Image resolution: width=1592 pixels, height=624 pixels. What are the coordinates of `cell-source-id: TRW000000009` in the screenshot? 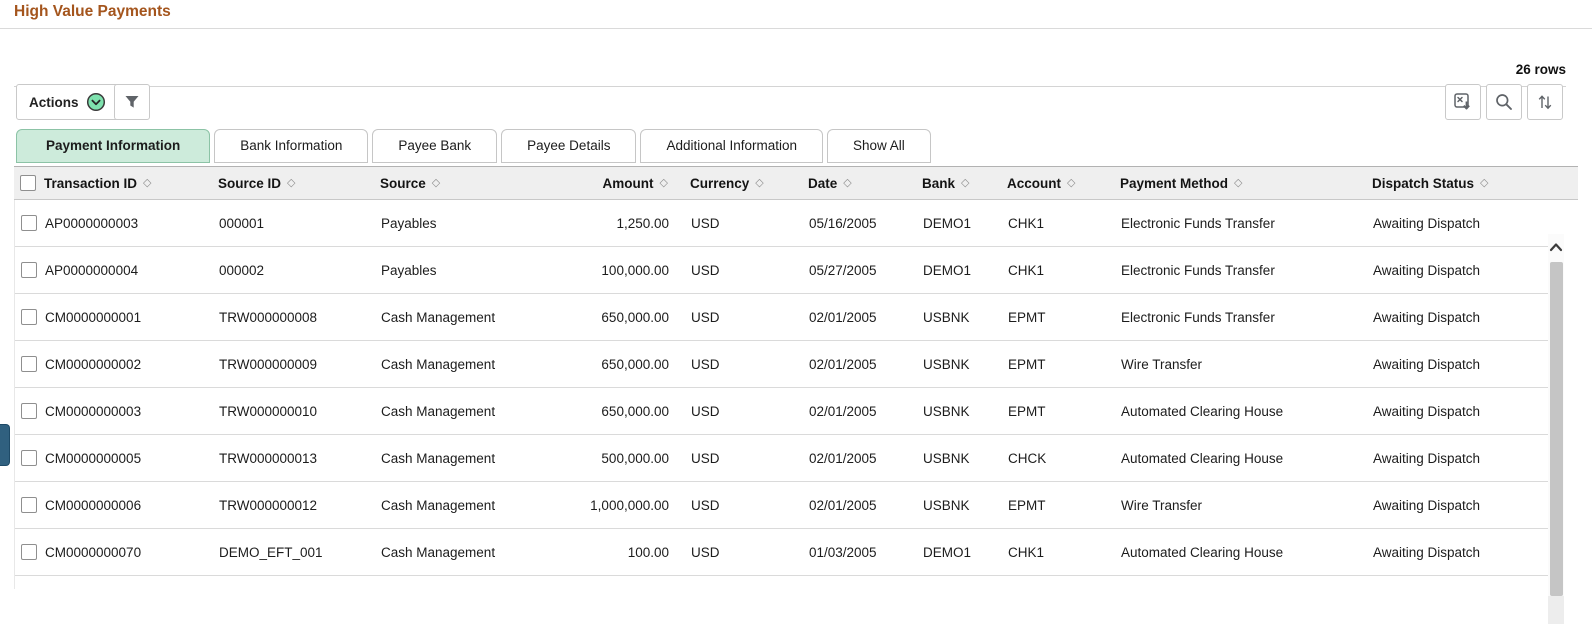 It's located at (268, 364).